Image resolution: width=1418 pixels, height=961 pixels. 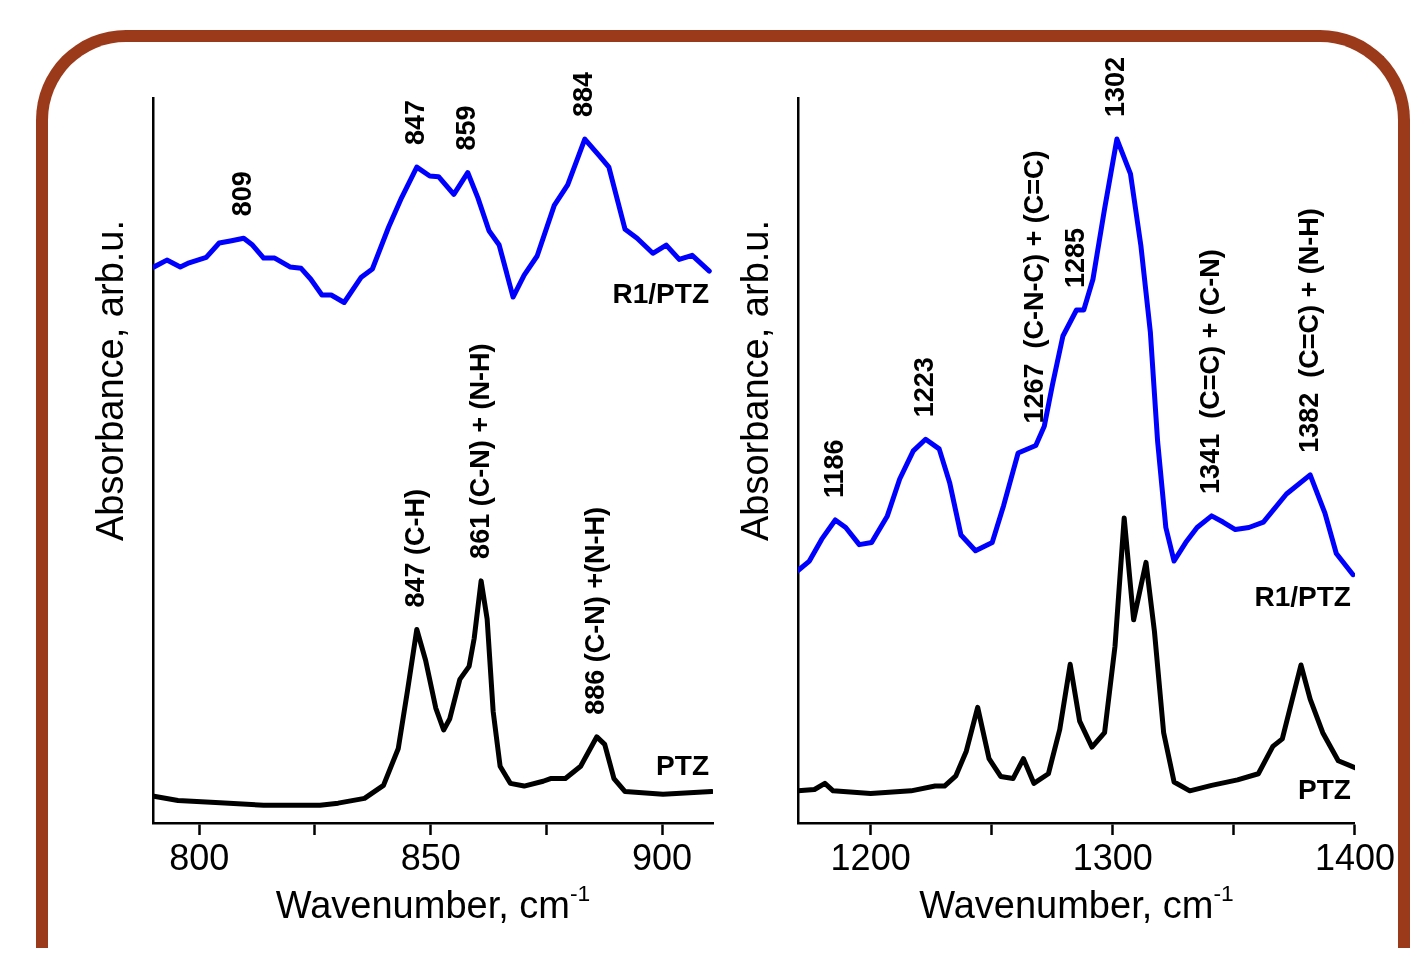 I want to click on annotation: 1285, so click(x=1074, y=258).